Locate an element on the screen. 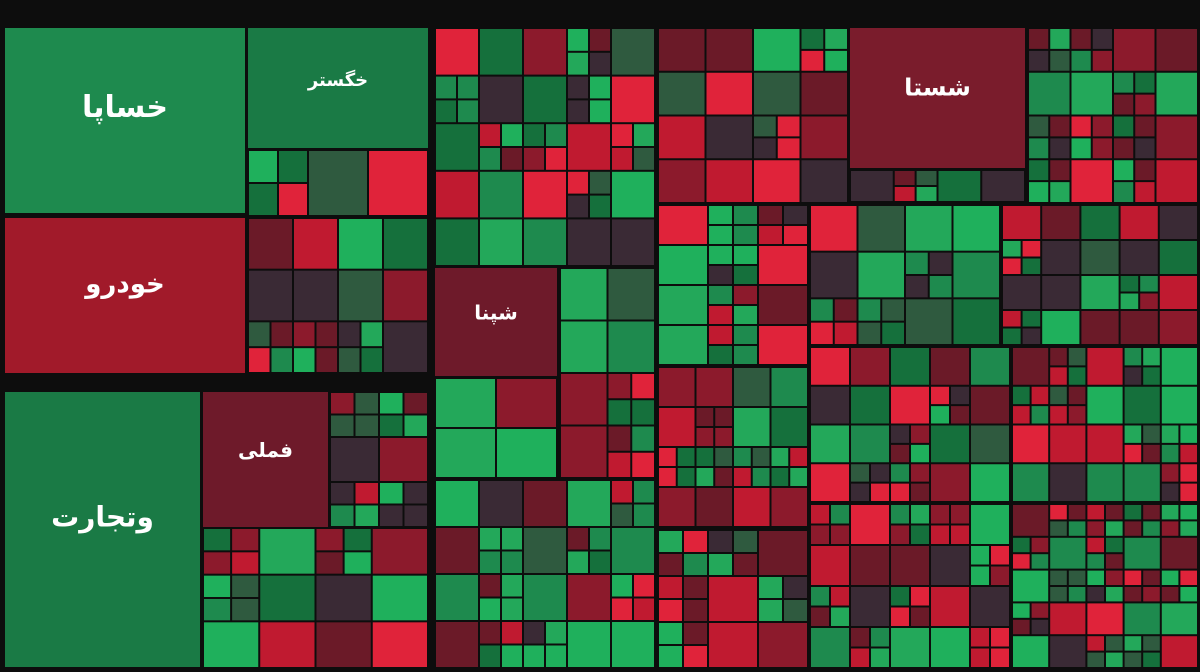 Image resolution: width=1200 pixels, height=672 pixels. tile-label: وتجارت is located at coordinates (102, 516).